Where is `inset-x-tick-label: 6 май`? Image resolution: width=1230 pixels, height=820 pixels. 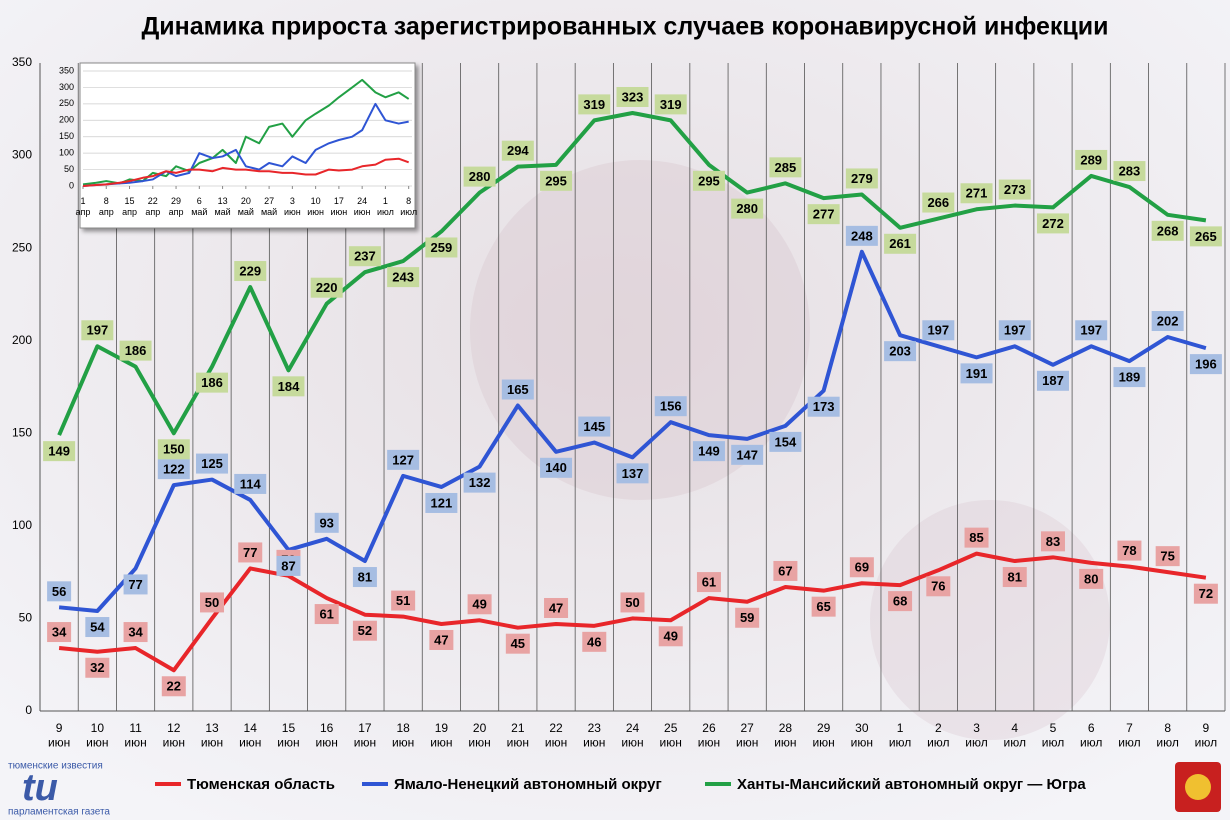 inset-x-tick-label: 6 май is located at coordinates (199, 206).